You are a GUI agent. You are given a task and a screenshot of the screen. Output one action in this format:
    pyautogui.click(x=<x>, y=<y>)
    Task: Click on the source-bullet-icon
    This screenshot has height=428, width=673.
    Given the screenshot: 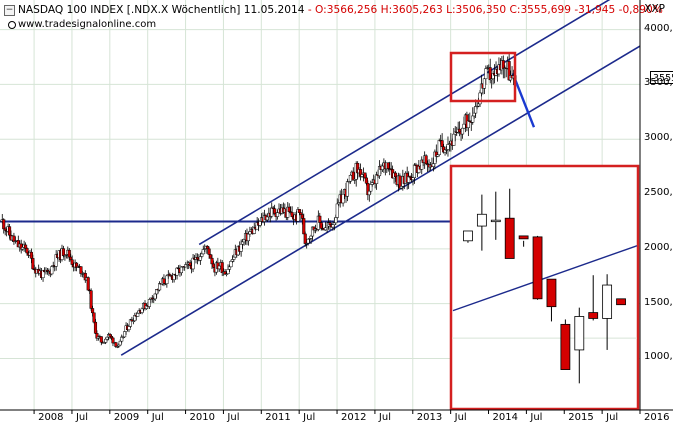 What is the action you would take?
    pyautogui.click(x=12, y=24)
    